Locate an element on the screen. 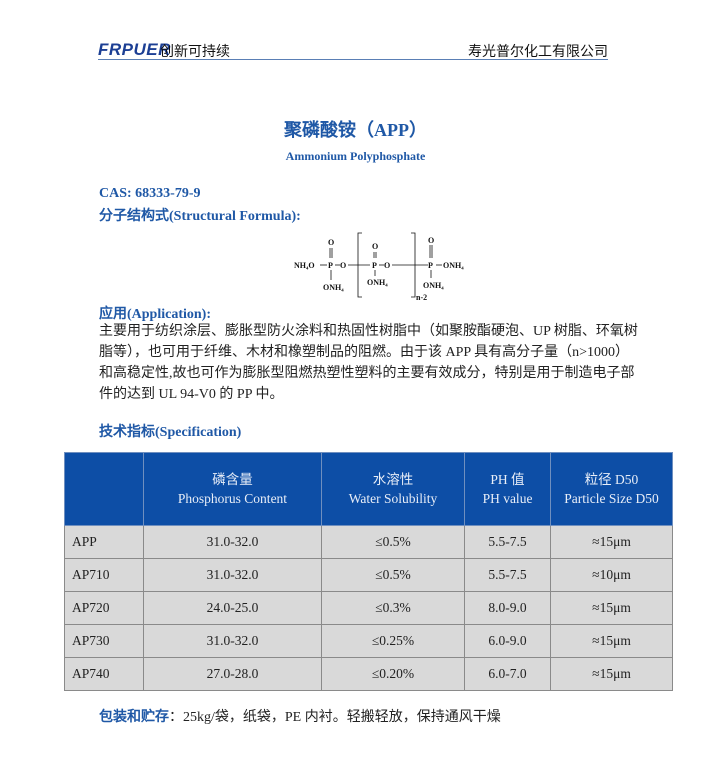 The height and width of the screenshot is (763, 711). cell-ph: 6.0-7.0 is located at coordinates (507, 674).